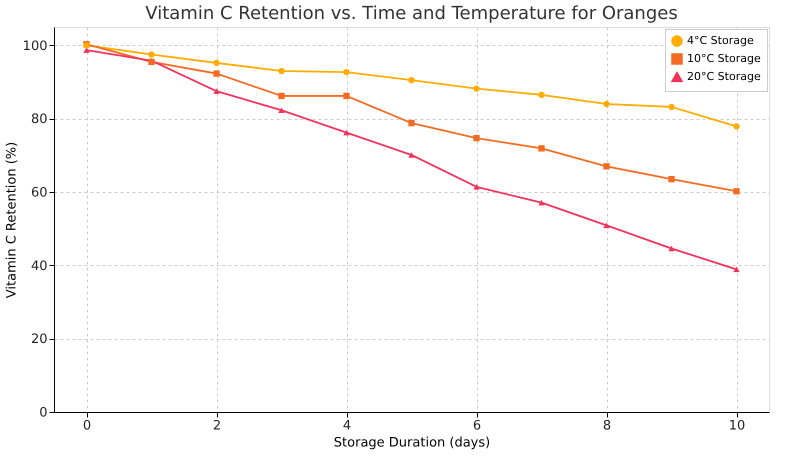 This screenshot has height=472, width=788. I want to click on y-axis-title: Vitamin C Retention (%), so click(12, 220).